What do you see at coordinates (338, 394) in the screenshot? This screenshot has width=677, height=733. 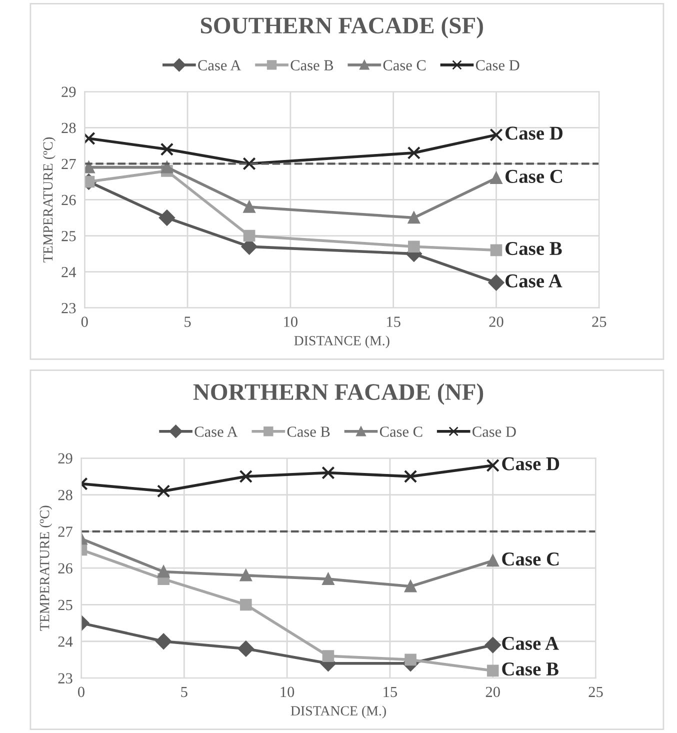 I see `chart-title: NORTHERN FACADE (NF)` at bounding box center [338, 394].